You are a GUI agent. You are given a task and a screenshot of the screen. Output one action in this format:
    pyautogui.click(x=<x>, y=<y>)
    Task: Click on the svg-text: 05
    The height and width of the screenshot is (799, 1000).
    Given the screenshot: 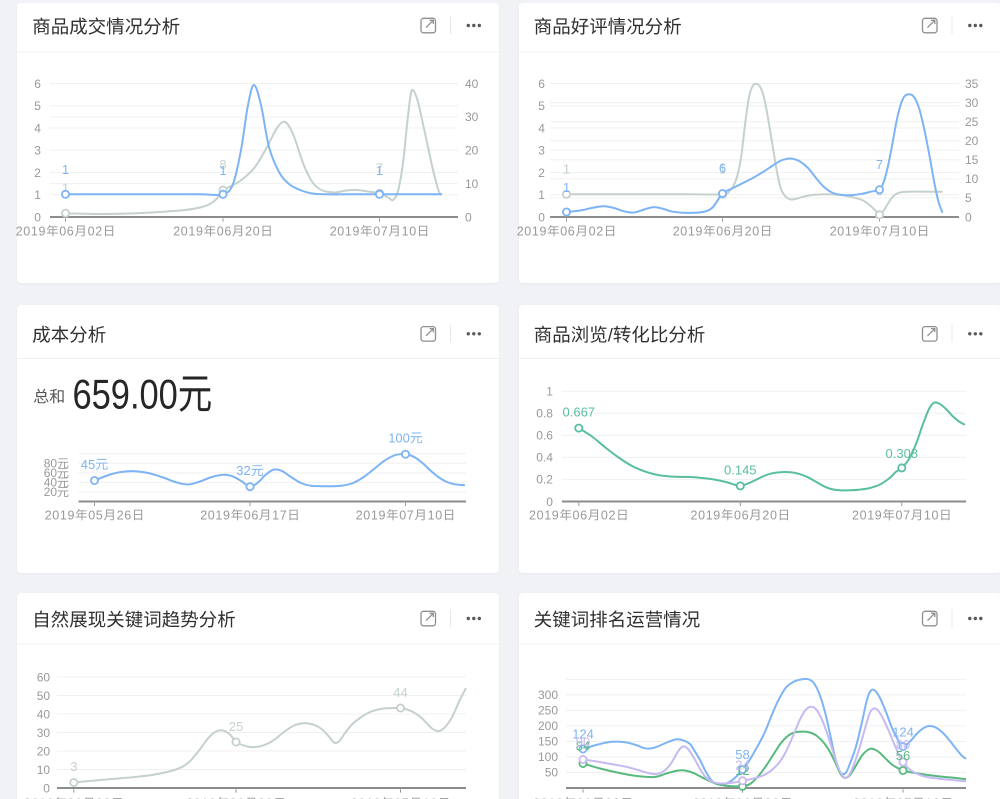 What is the action you would take?
    pyautogui.click(x=95, y=515)
    